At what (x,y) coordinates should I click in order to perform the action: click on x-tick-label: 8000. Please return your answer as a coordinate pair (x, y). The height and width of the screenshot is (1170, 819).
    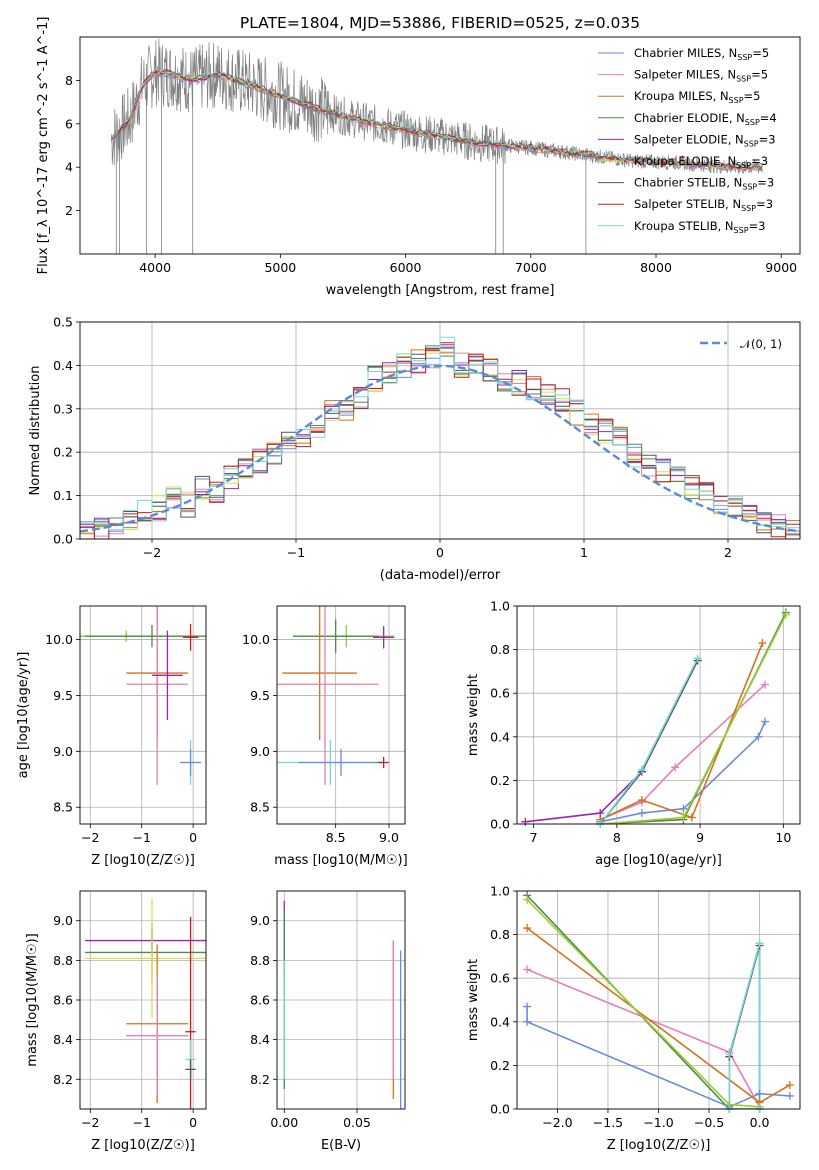
    Looking at the image, I should click on (656, 267).